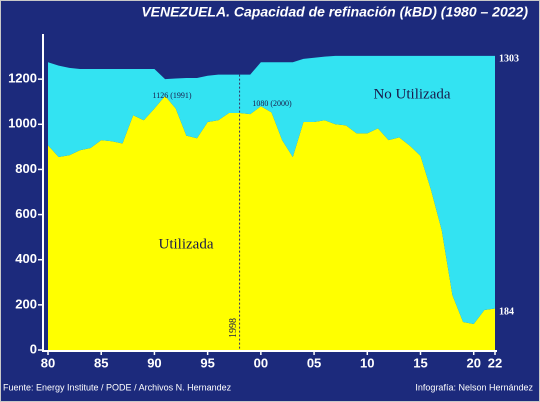 The image size is (540, 402). I want to click on series-label: No Utilizada, so click(411, 94).